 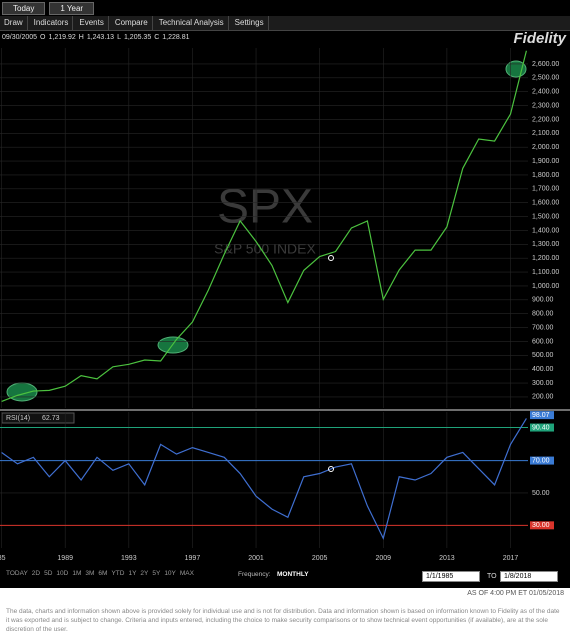 What do you see at coordinates (17, 573) in the screenshot?
I see `range-button: TODAY` at bounding box center [17, 573].